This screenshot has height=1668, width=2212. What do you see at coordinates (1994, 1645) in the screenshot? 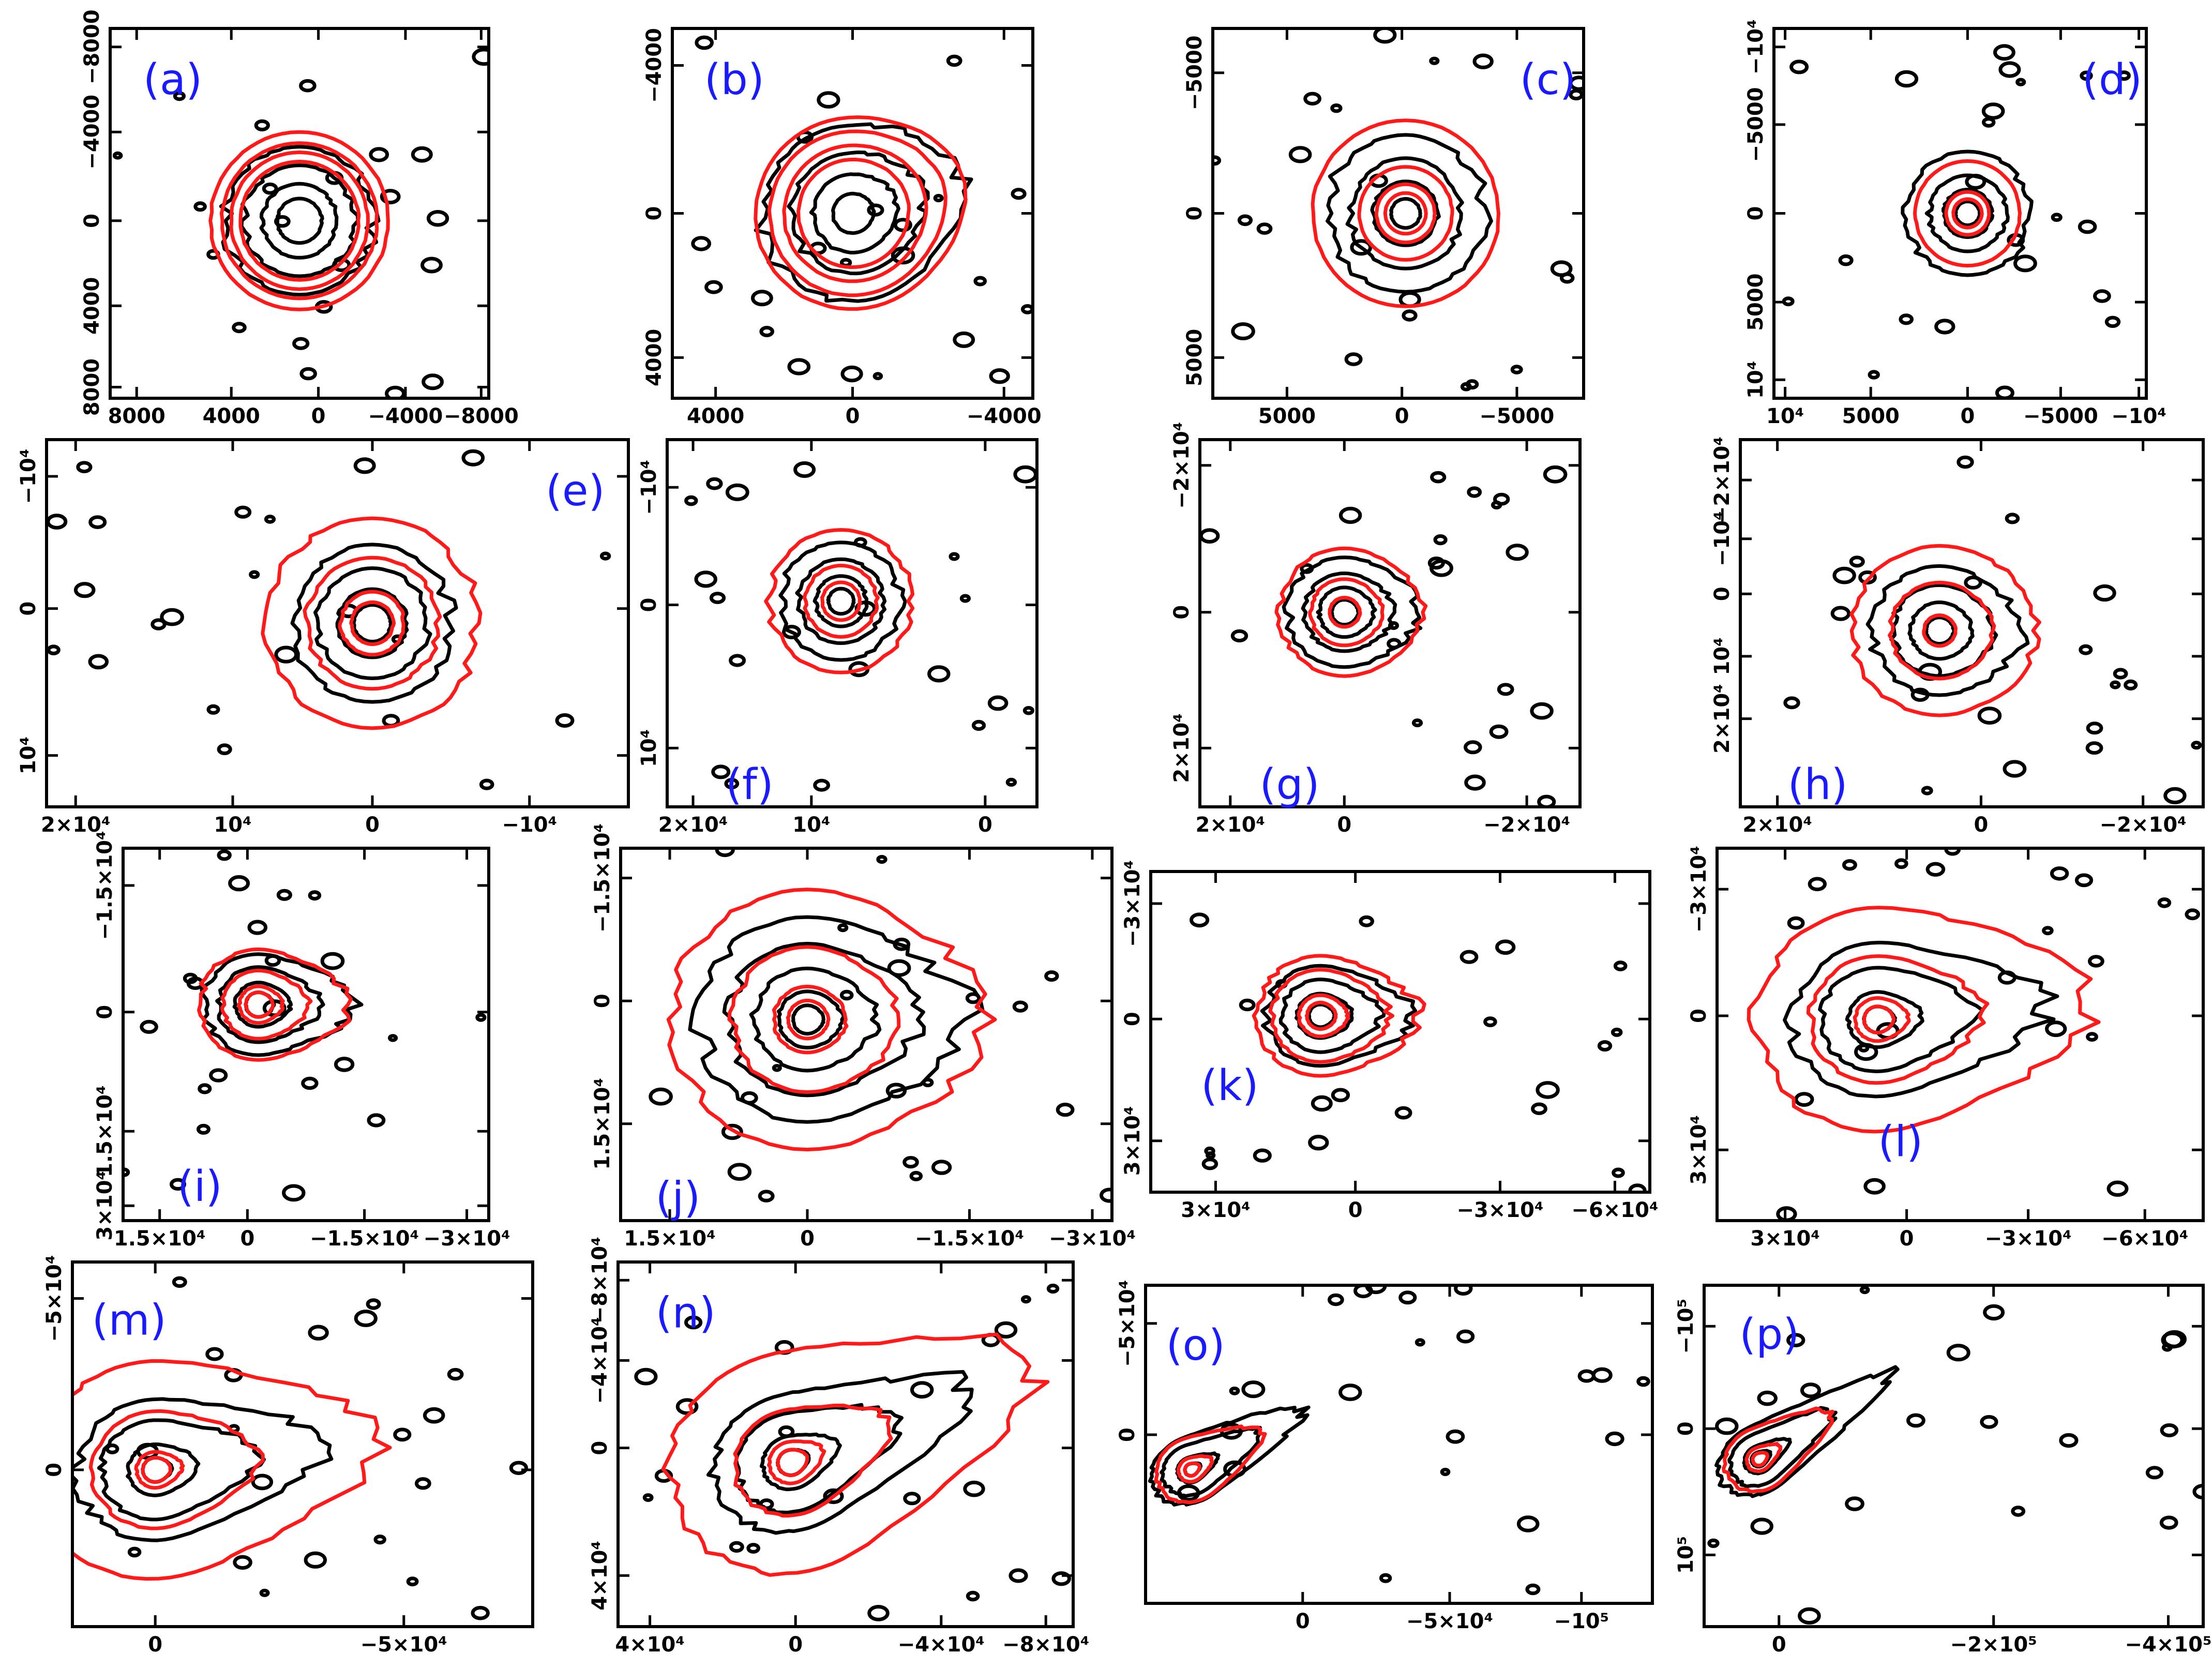
I see `x-tick-label: −2×10⁵` at bounding box center [1994, 1645].